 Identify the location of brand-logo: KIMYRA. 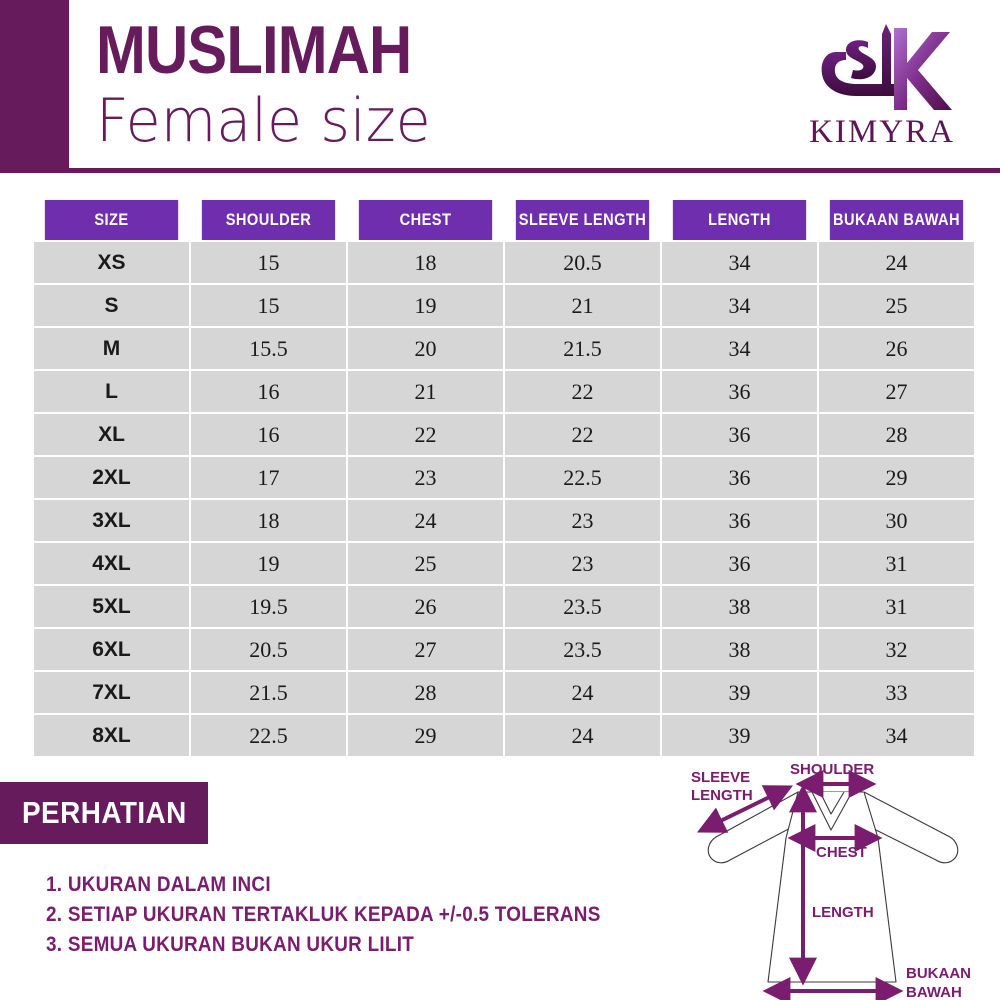
(882, 88).